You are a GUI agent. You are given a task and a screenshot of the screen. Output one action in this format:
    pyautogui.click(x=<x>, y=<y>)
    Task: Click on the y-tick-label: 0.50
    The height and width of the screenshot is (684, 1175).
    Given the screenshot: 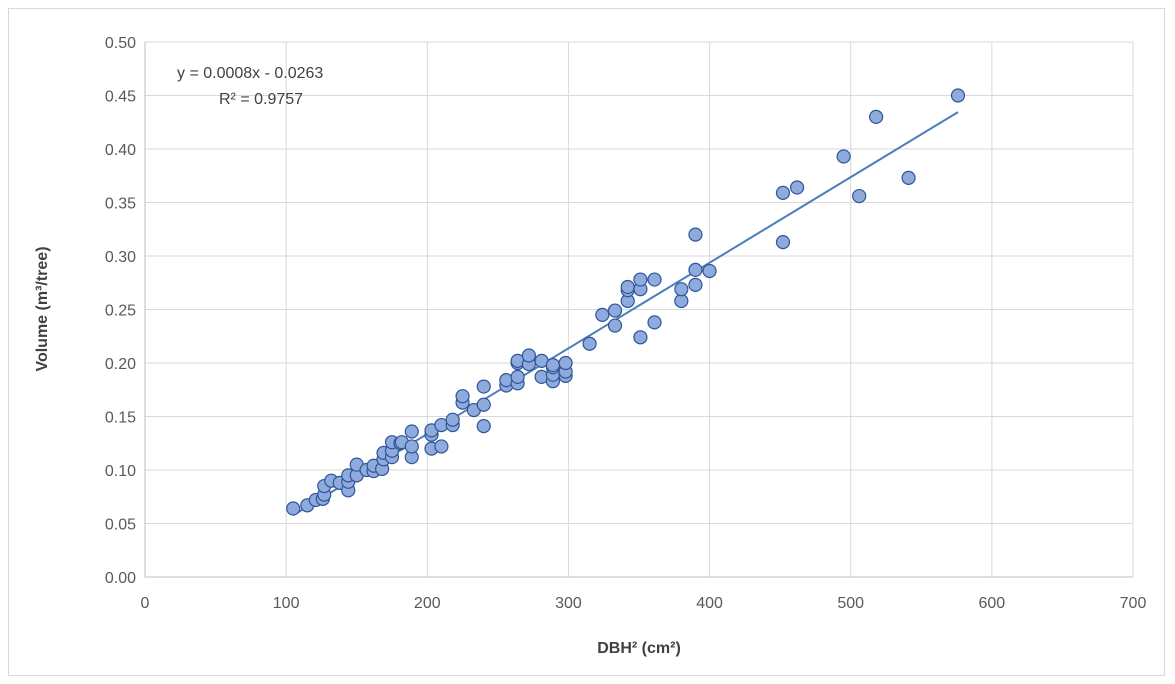 What is the action you would take?
    pyautogui.click(x=120, y=43)
    